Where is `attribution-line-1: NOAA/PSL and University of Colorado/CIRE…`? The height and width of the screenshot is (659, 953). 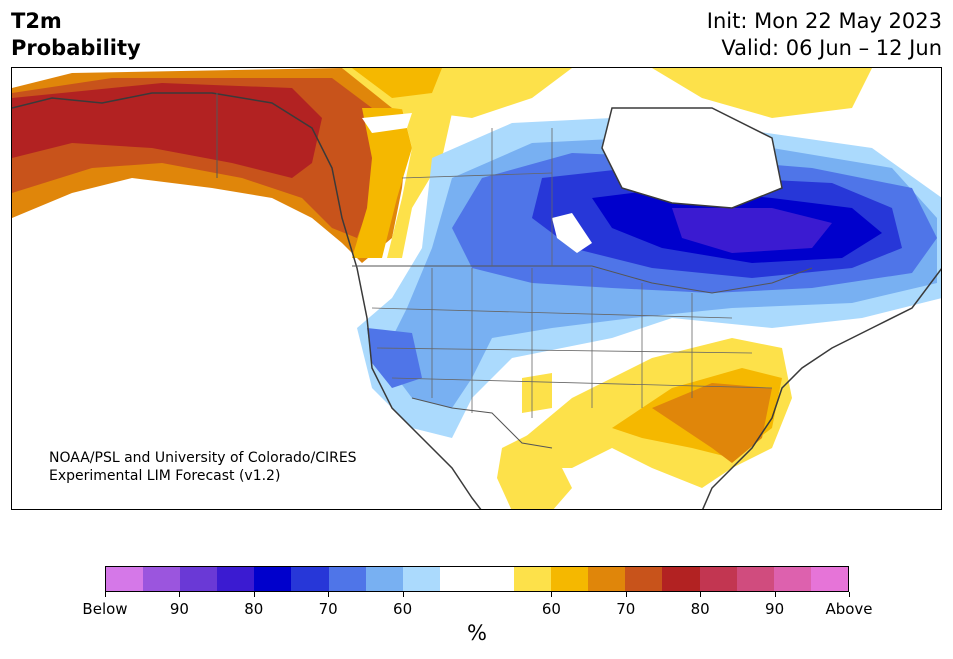 attribution-line-1: NOAA/PSL and University of Colorado/CIRE… is located at coordinates (203, 458).